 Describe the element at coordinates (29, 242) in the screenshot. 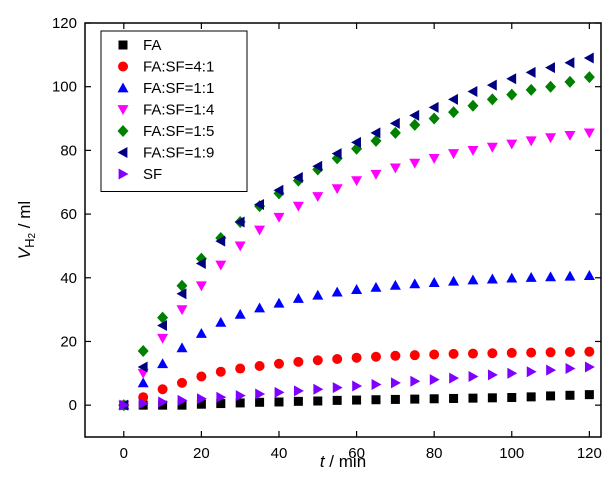

I see `y-axis-sub: H` at that location.